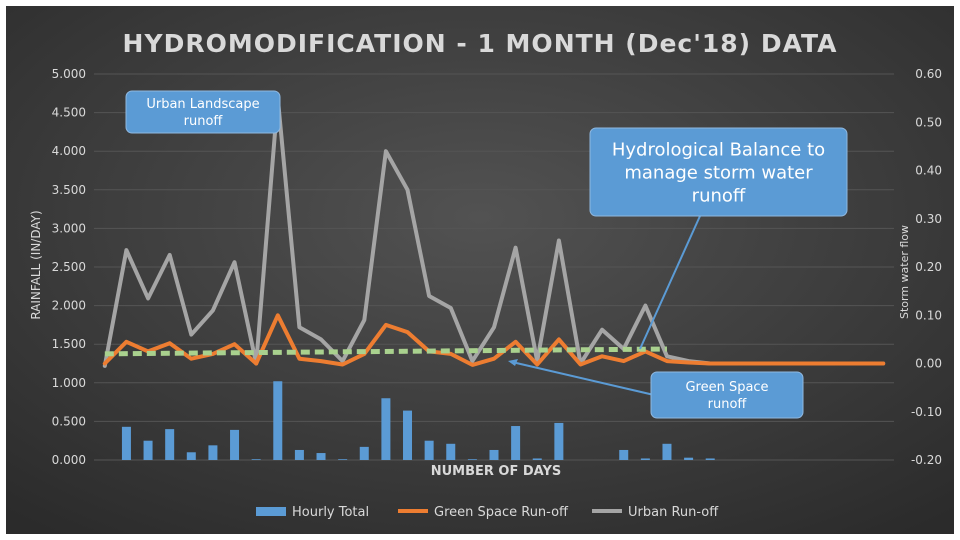 The width and height of the screenshot is (960, 540). What do you see at coordinates (928, 74) in the screenshot?
I see `y-right-tick-label: 0.60` at bounding box center [928, 74].